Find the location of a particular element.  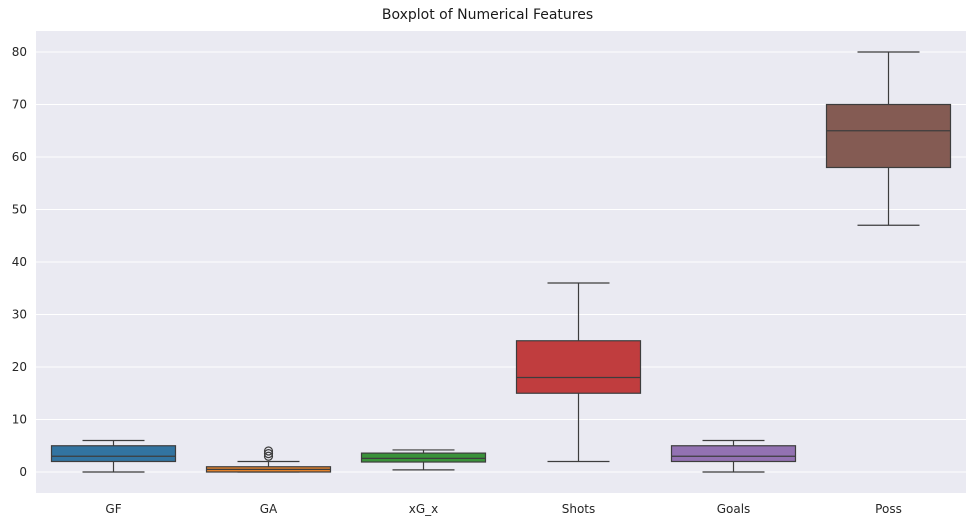

x-tick-label: Shots is located at coordinates (579, 509).